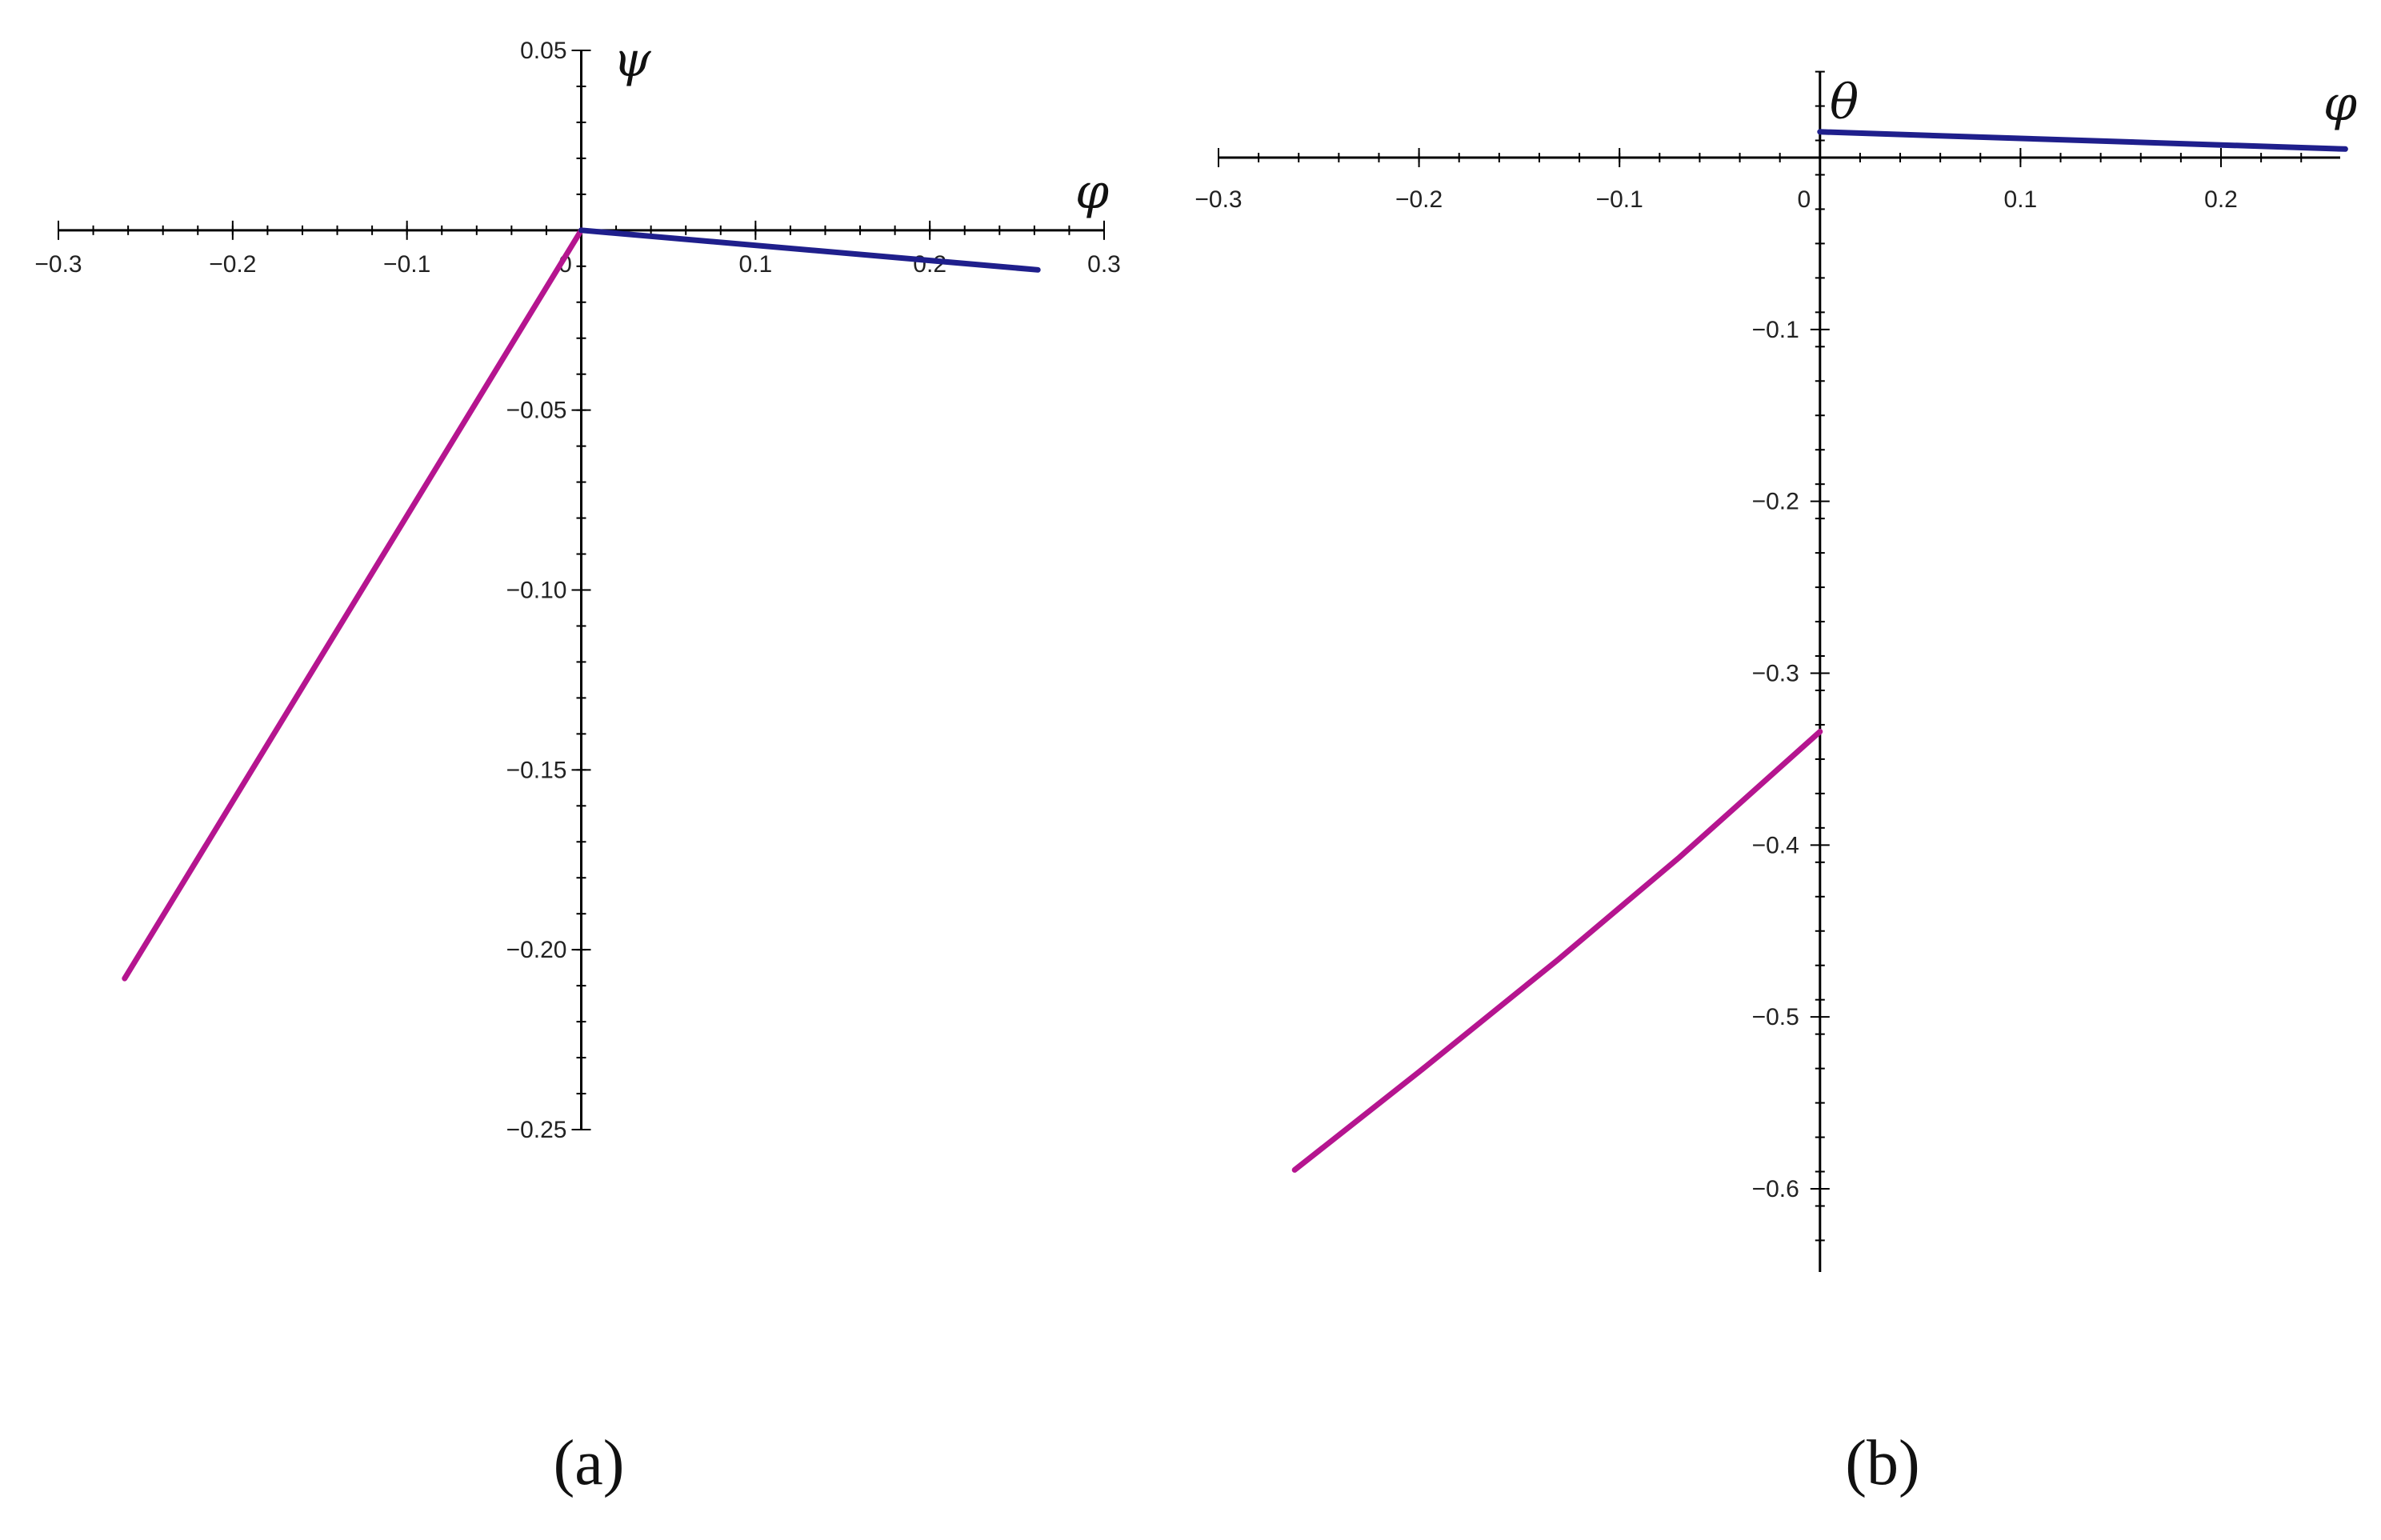 The image size is (2381, 1540). Describe the element at coordinates (589, 1463) in the screenshot. I see `panel-a-caption: (a)` at that location.